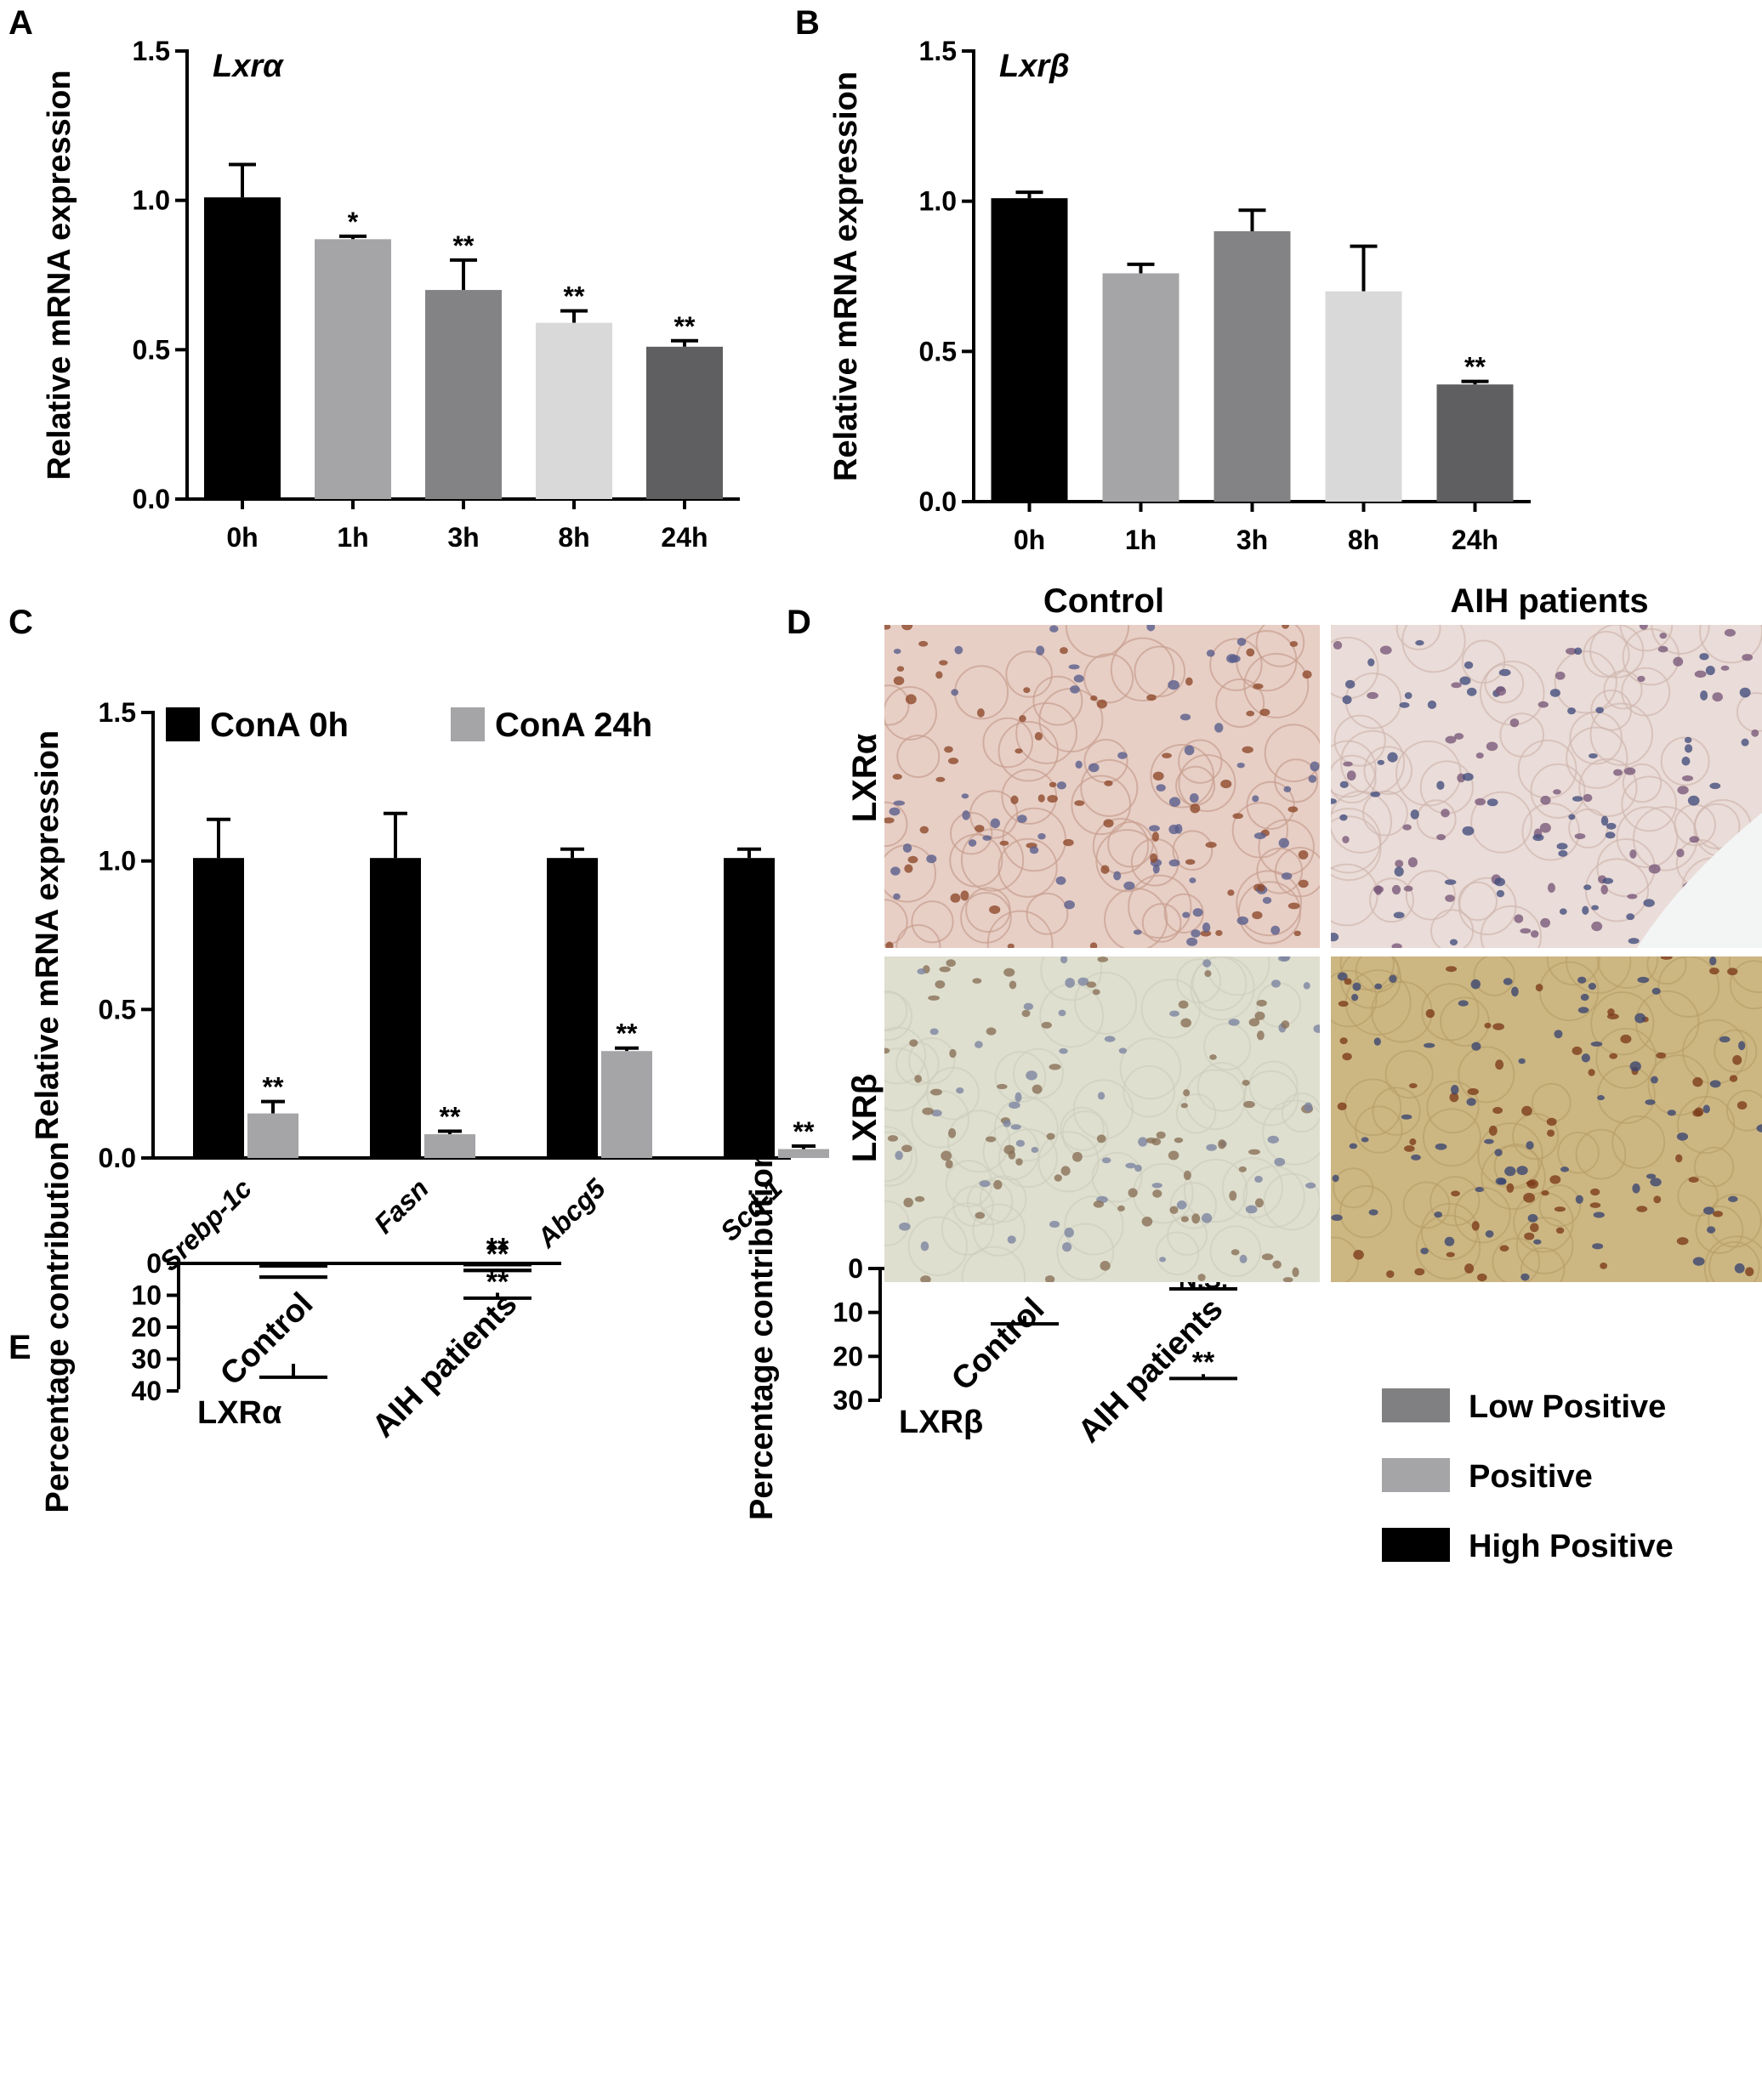 The height and width of the screenshot is (2100, 1762). What do you see at coordinates (574, 411) in the screenshot?
I see `panel-a-bar-8h` at bounding box center [574, 411].